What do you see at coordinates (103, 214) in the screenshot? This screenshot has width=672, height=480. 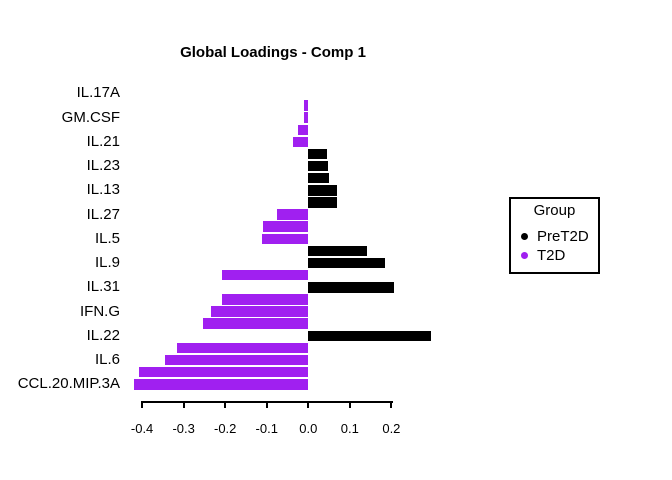 I see `y-axis-label-il-27: IL.27` at bounding box center [103, 214].